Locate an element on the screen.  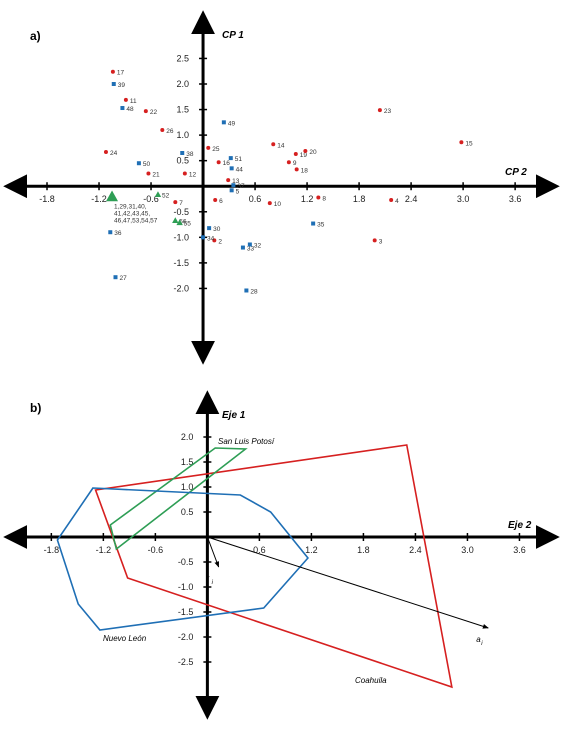
x-tick-label: 3.0 is located at coordinates (463, 199).